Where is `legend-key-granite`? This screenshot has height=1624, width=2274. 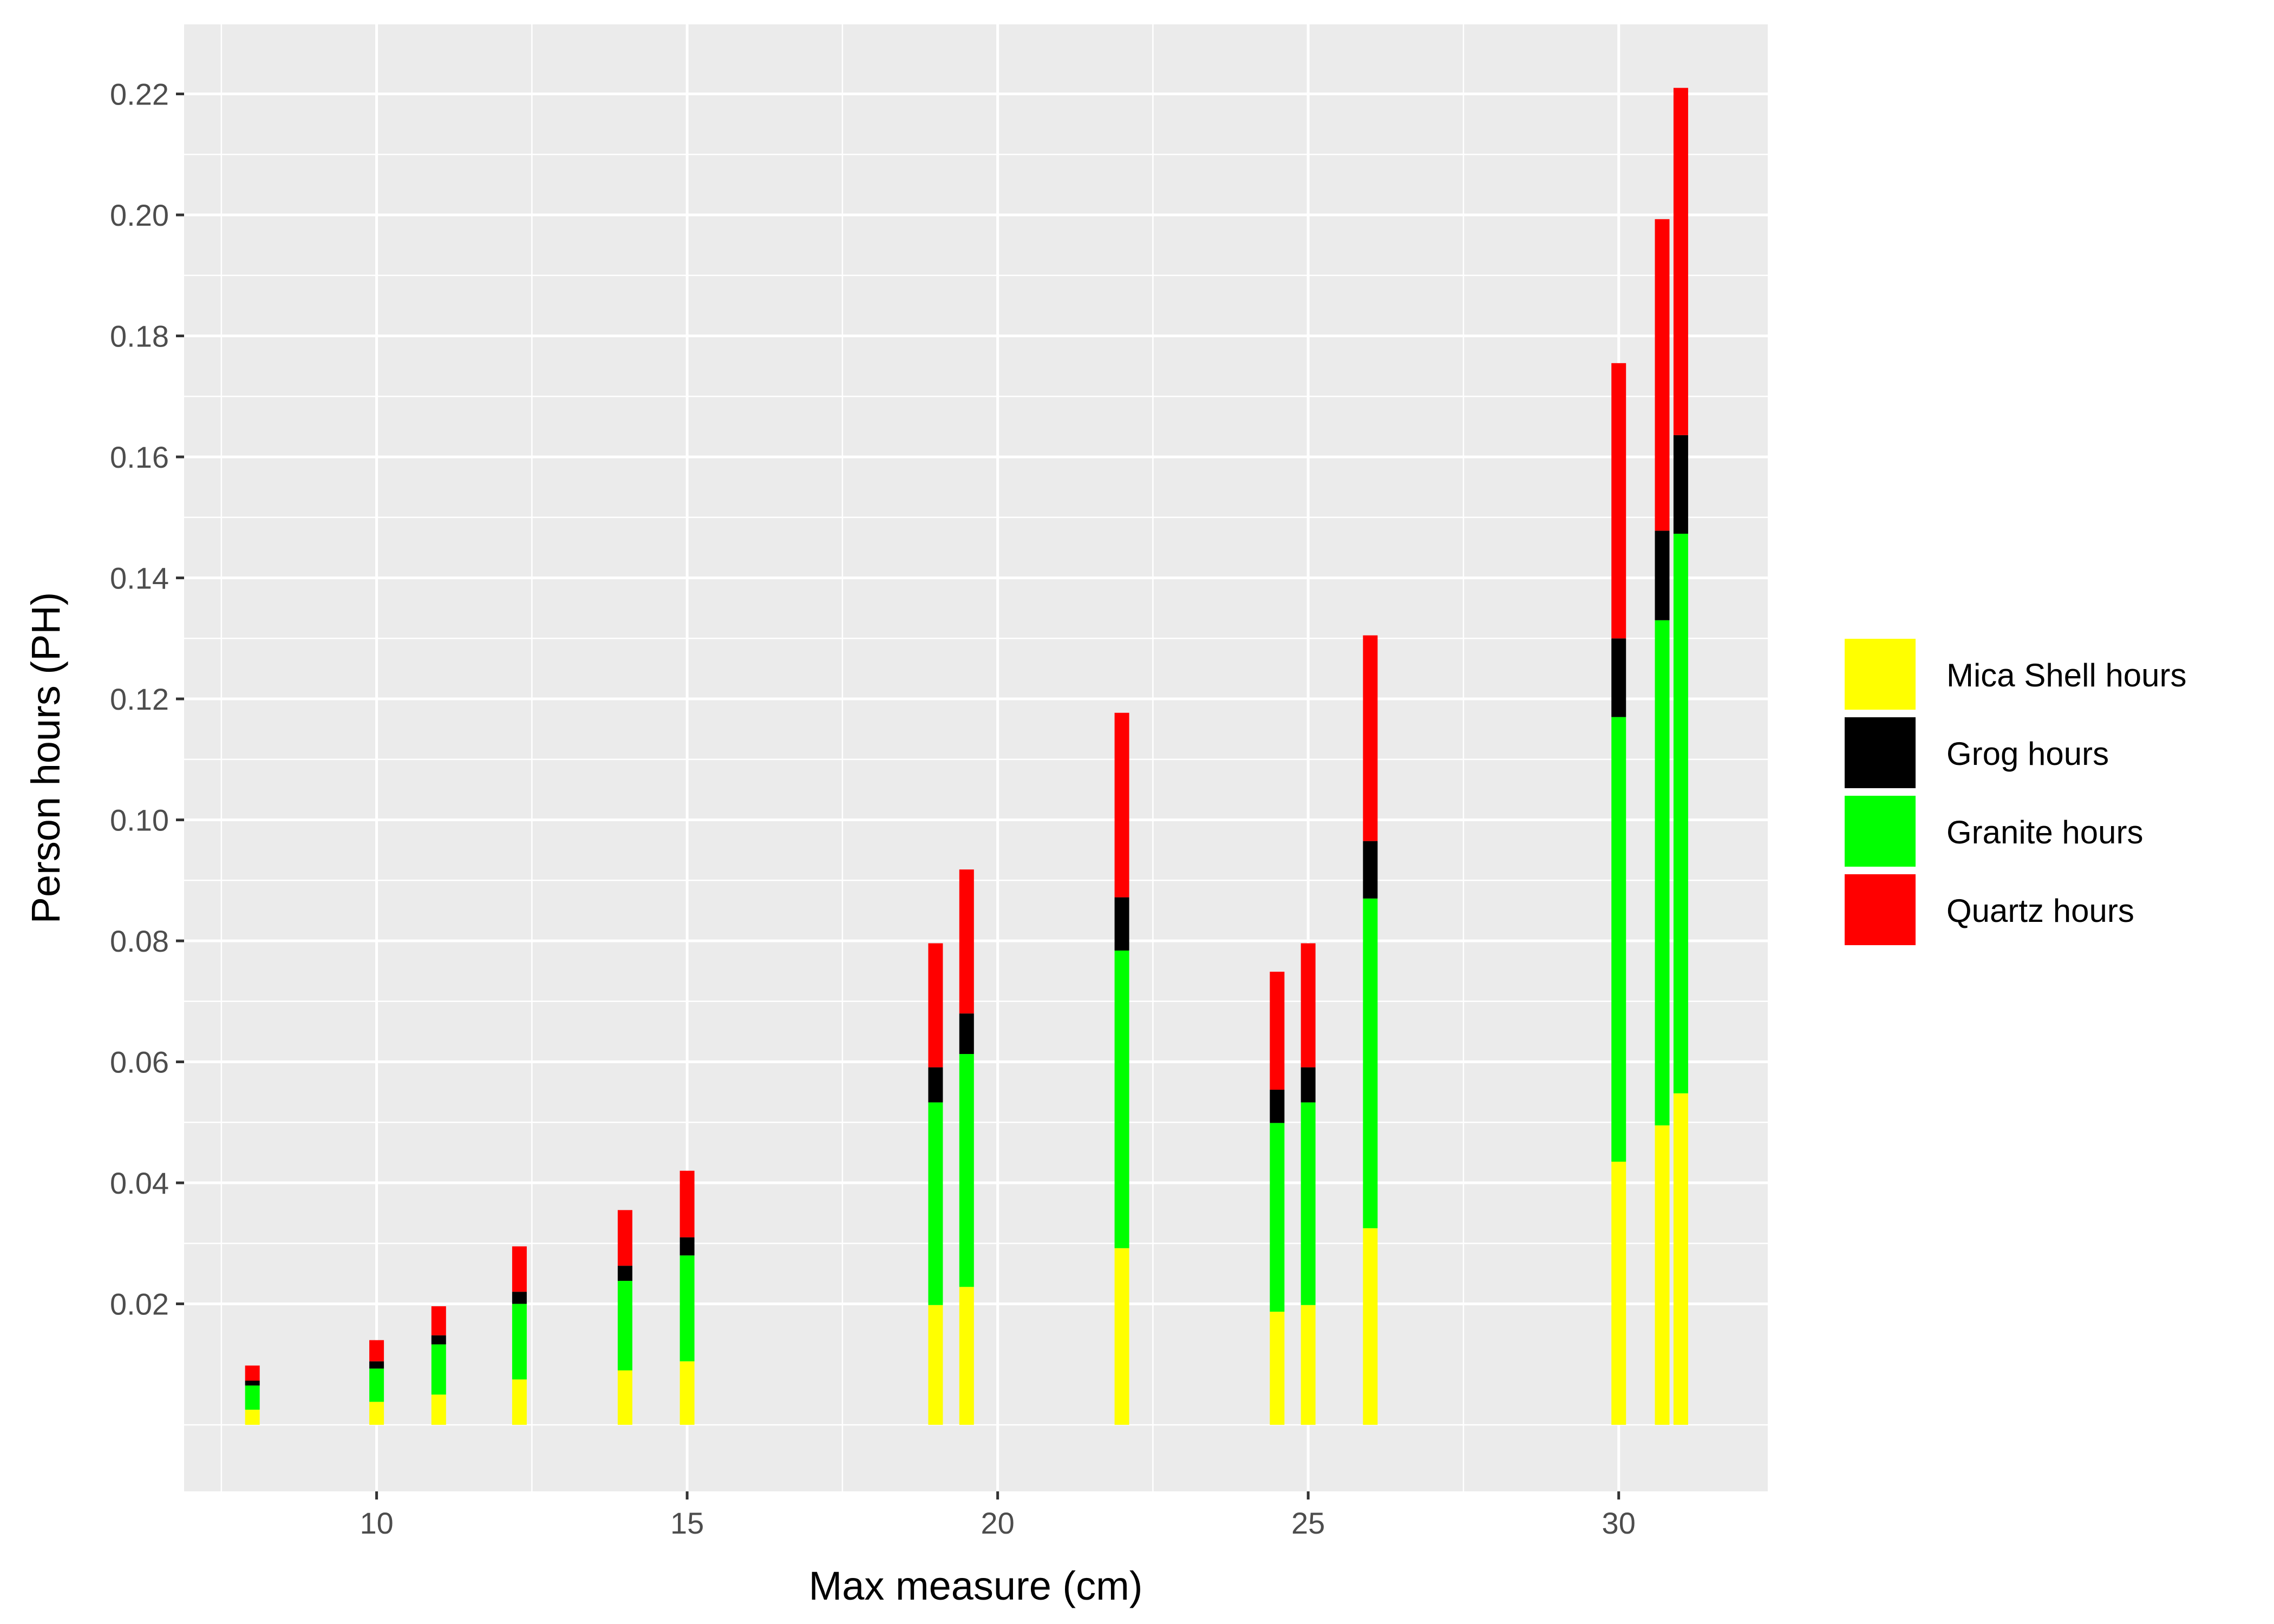 legend-key-granite is located at coordinates (1880, 831).